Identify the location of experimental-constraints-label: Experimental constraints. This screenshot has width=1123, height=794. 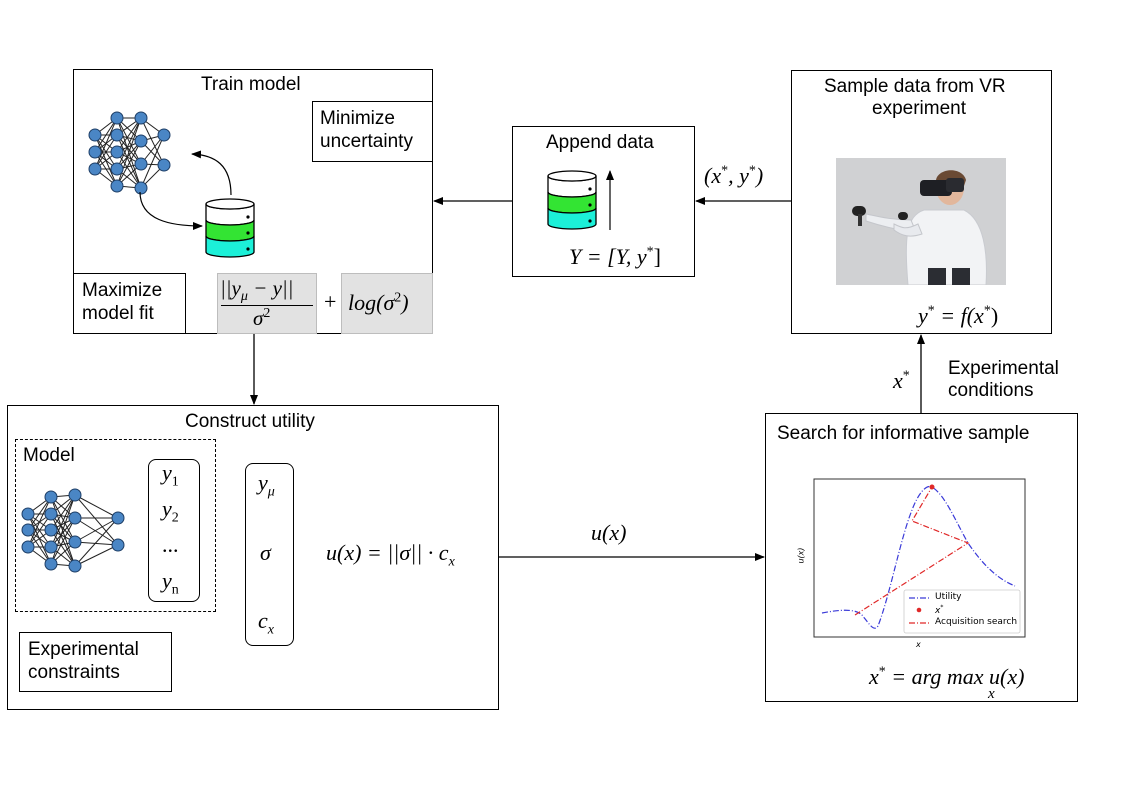
(95, 662).